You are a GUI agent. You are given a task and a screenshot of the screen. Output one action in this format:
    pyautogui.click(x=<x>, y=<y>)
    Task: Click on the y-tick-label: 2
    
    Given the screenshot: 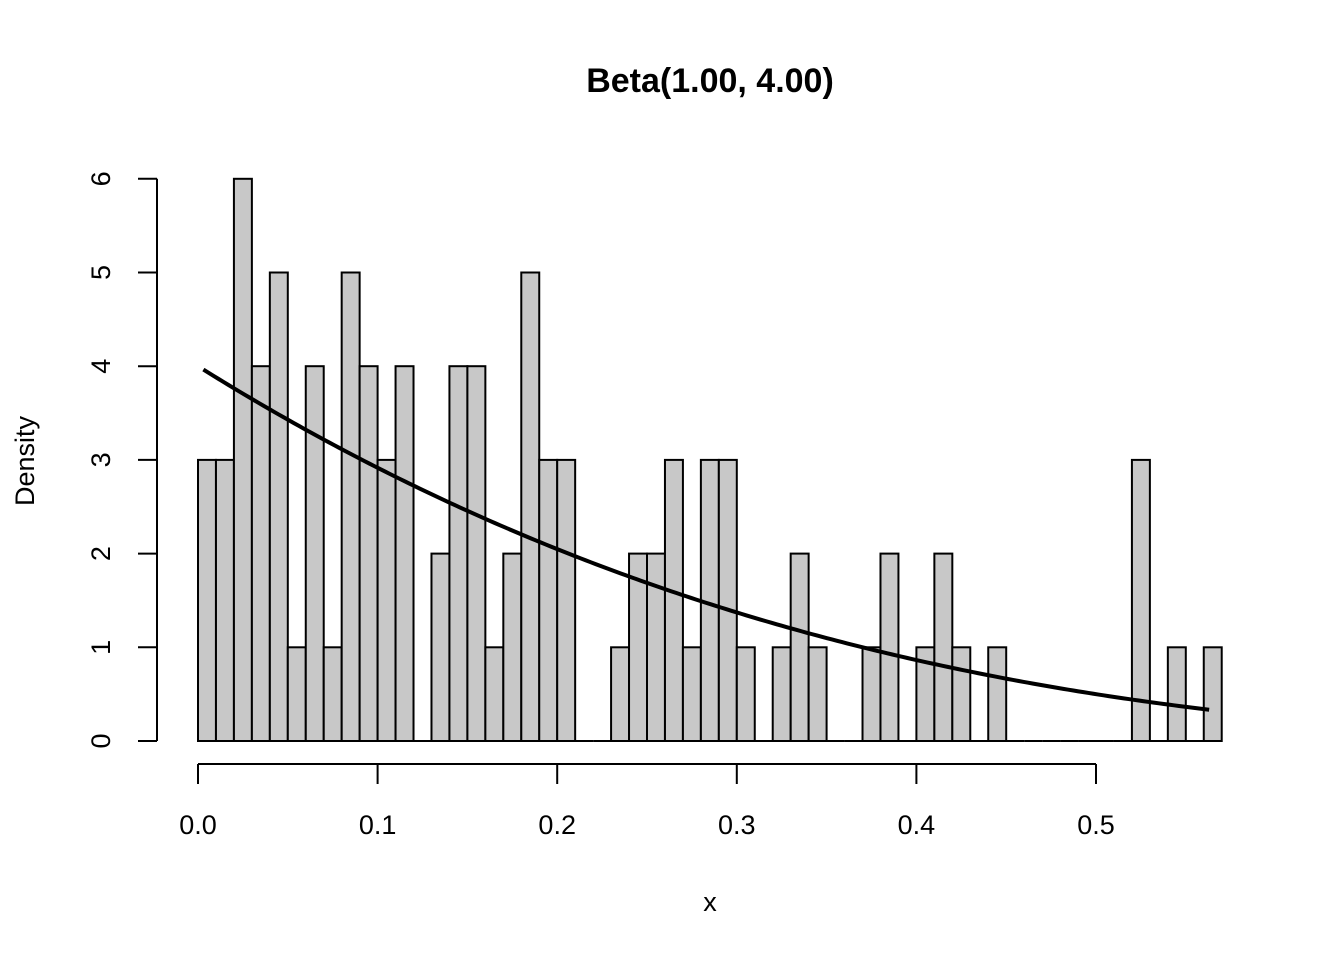 What is the action you would take?
    pyautogui.click(x=101, y=553)
    